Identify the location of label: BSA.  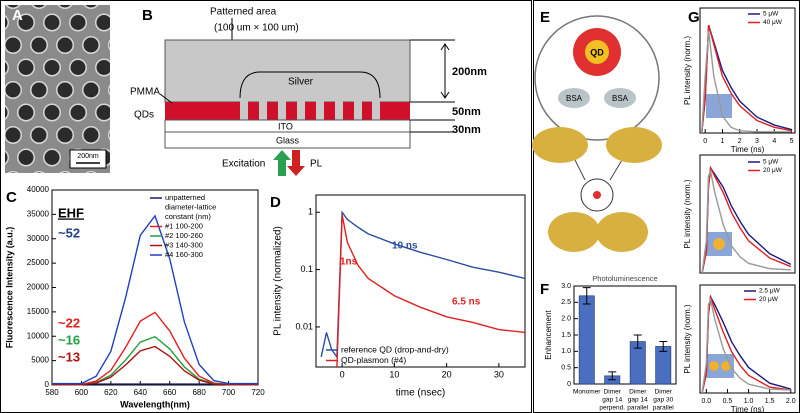
(574, 98).